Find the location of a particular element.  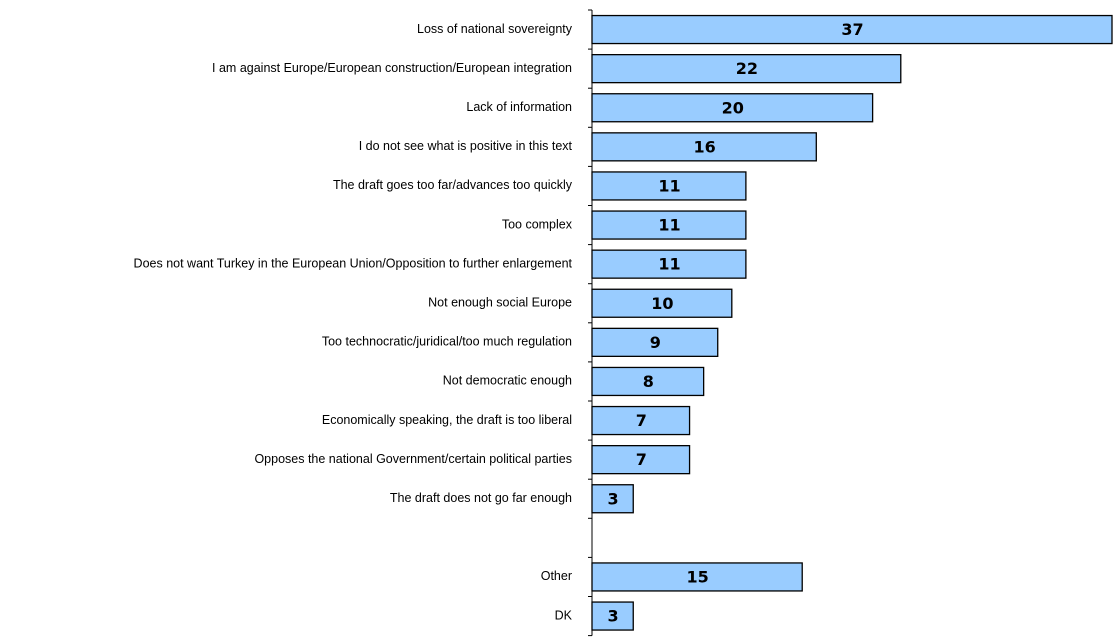

category-label: Not democratic enough is located at coordinates (507, 381).